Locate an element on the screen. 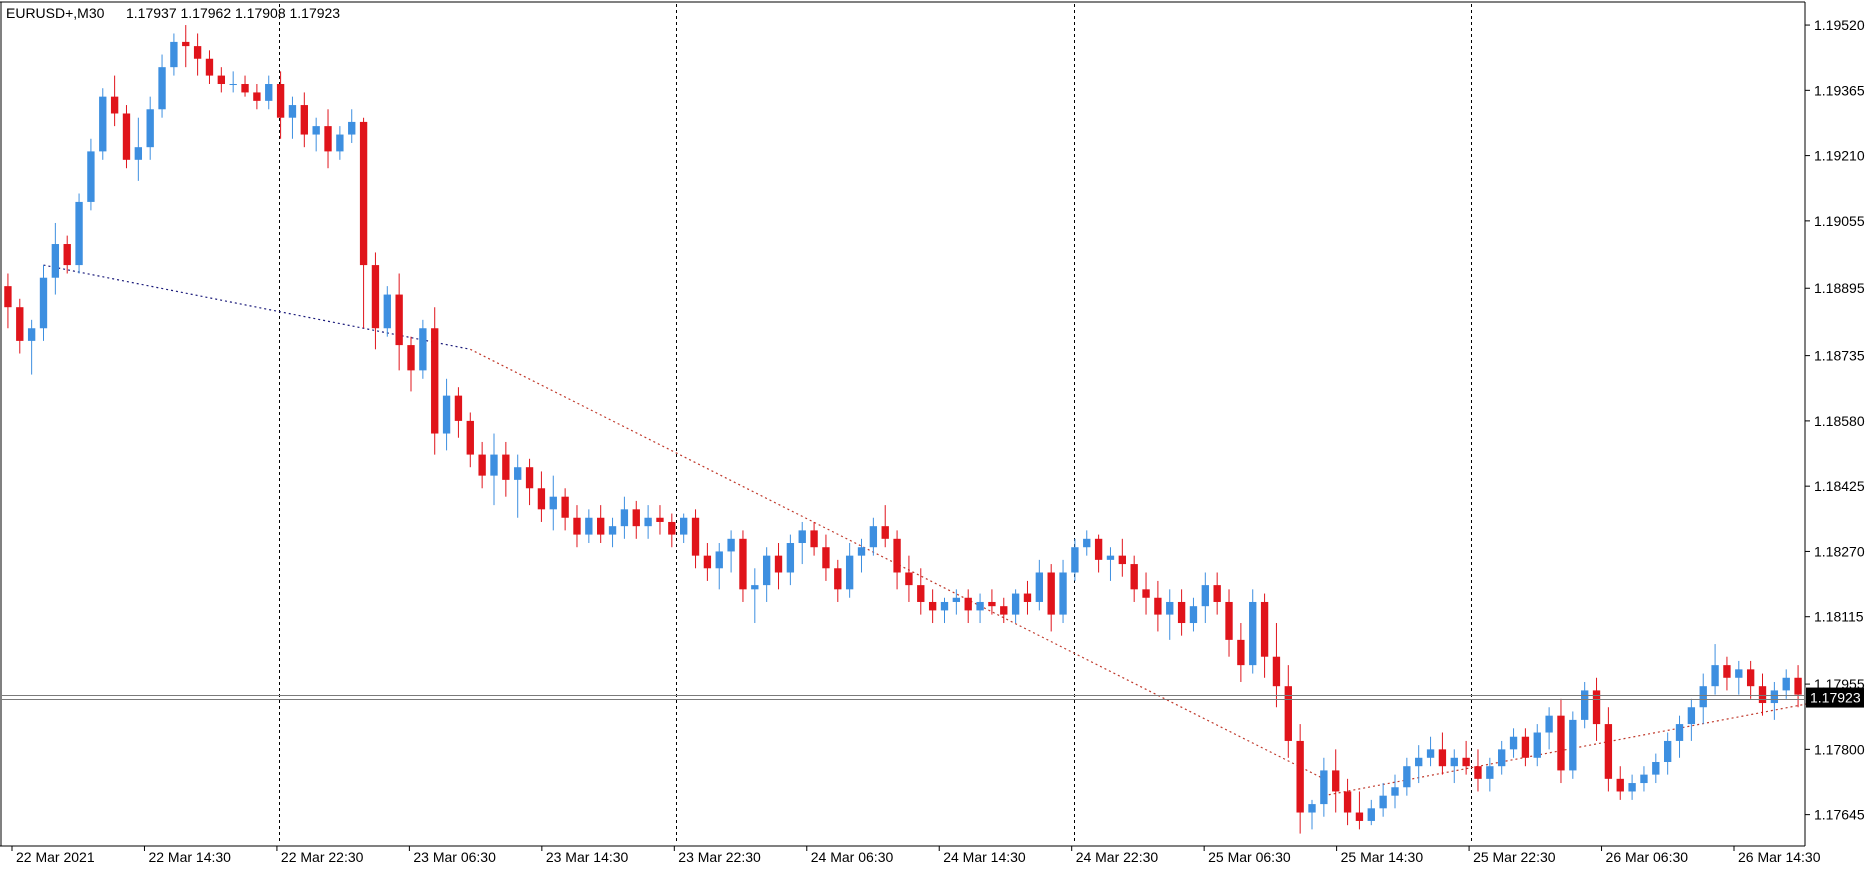 Image resolution: width=1866 pixels, height=871 pixels. time-tick-label: 22 Mar 22:30 is located at coordinates (322, 857).